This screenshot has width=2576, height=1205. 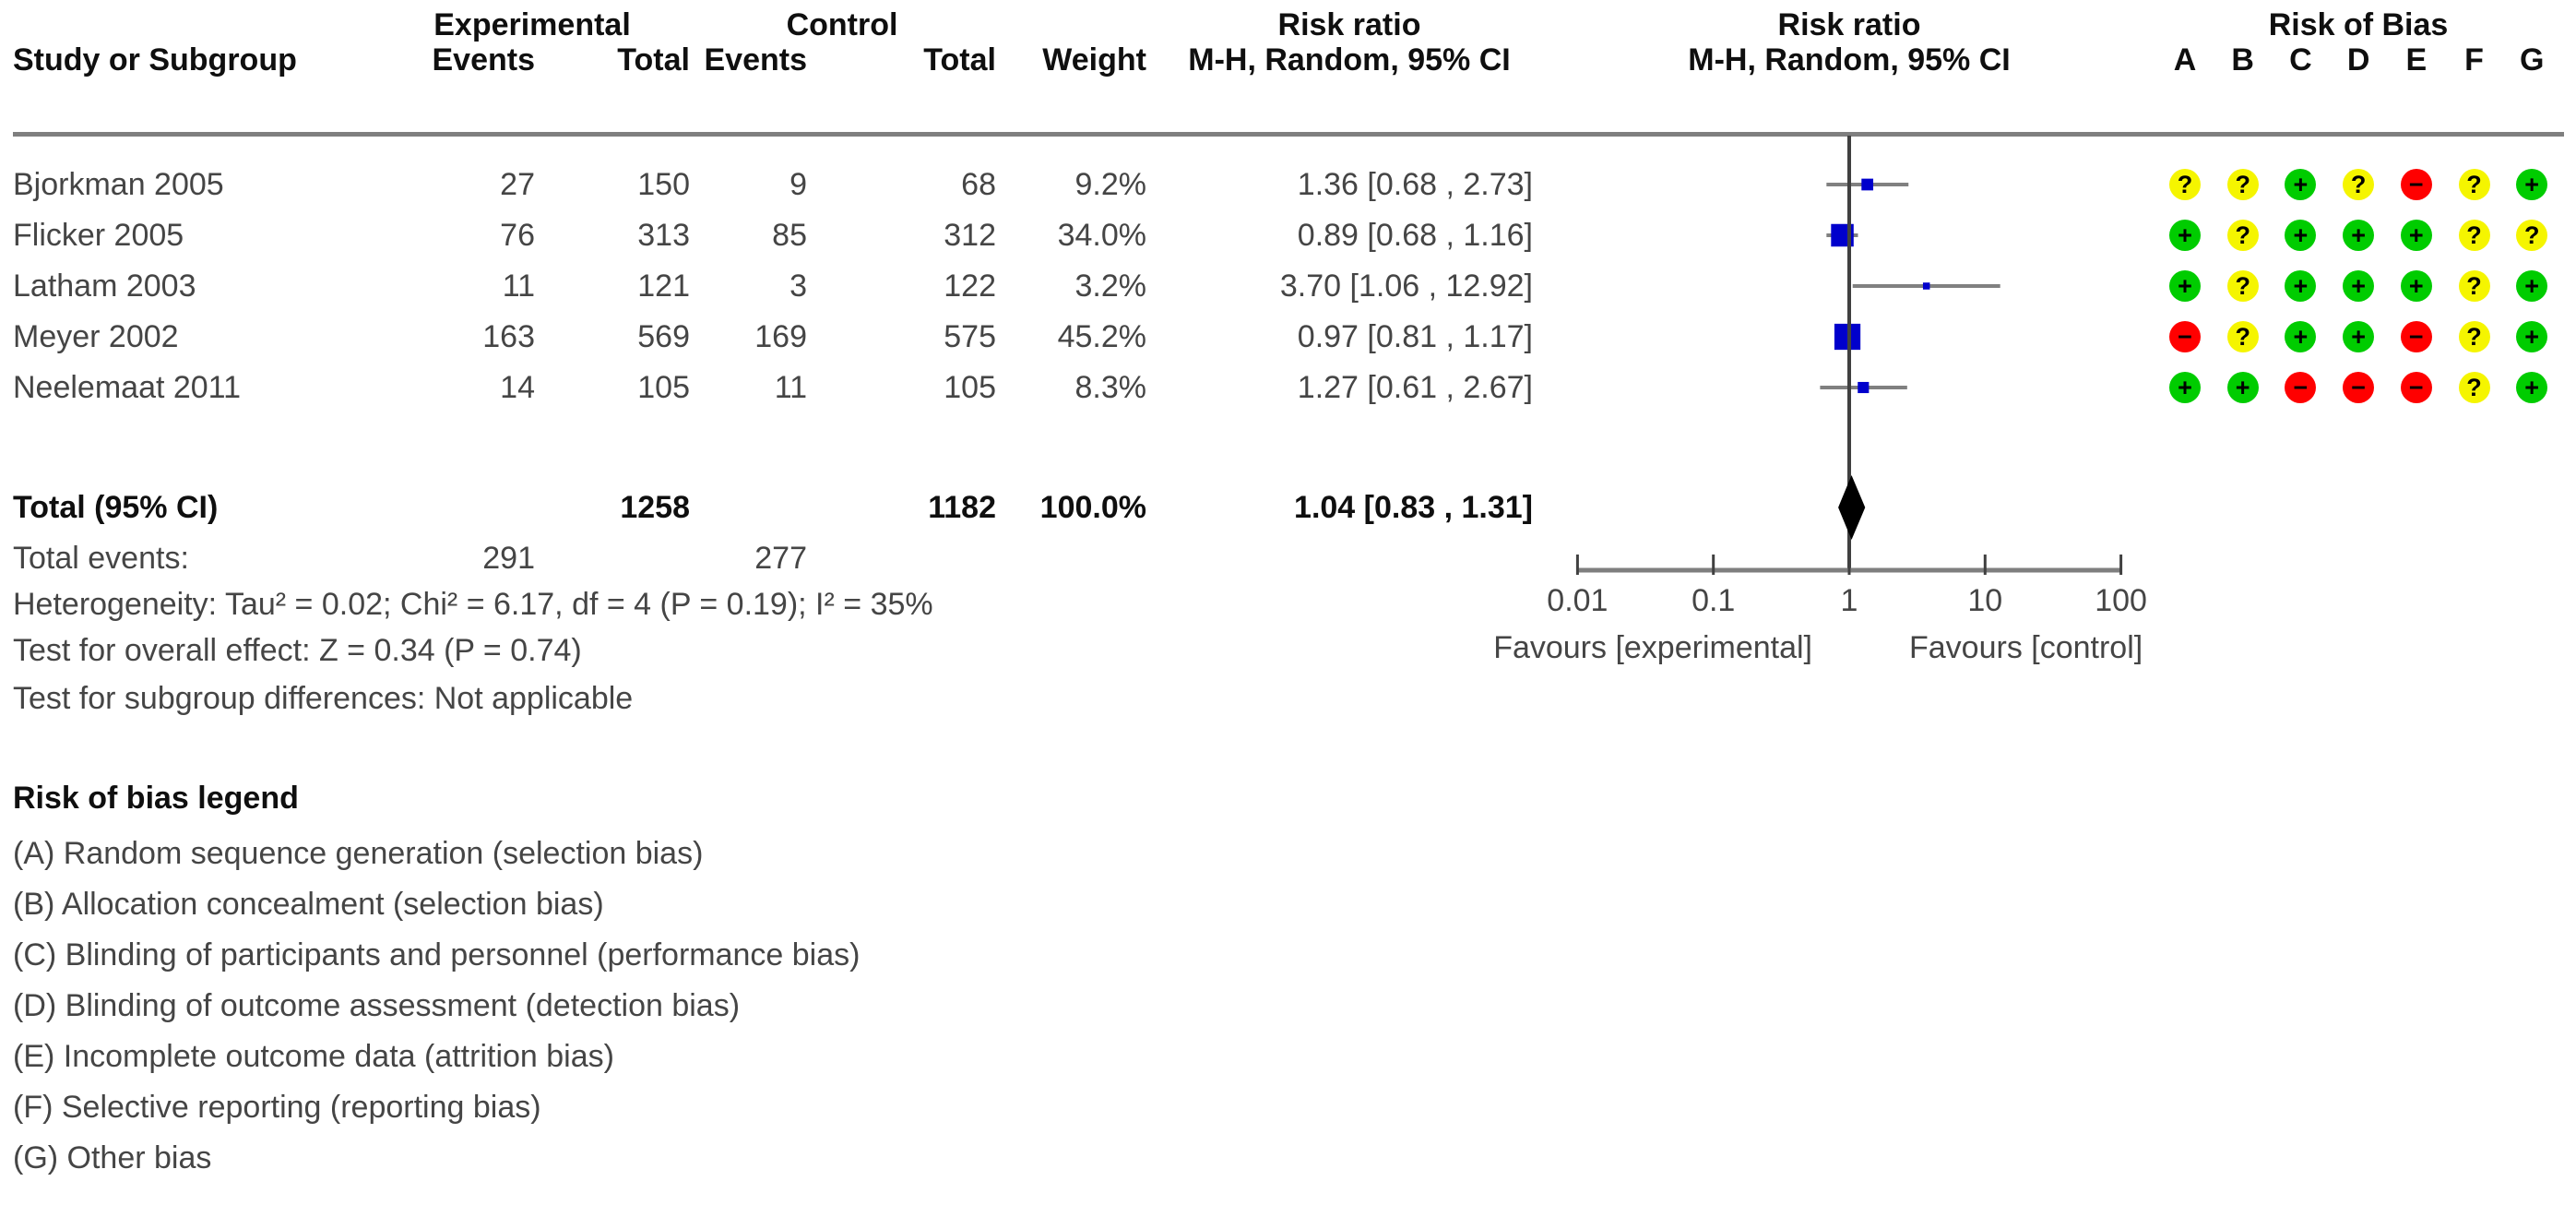 I want to click on axis-tick-label: 0.01, so click(x=1577, y=600).